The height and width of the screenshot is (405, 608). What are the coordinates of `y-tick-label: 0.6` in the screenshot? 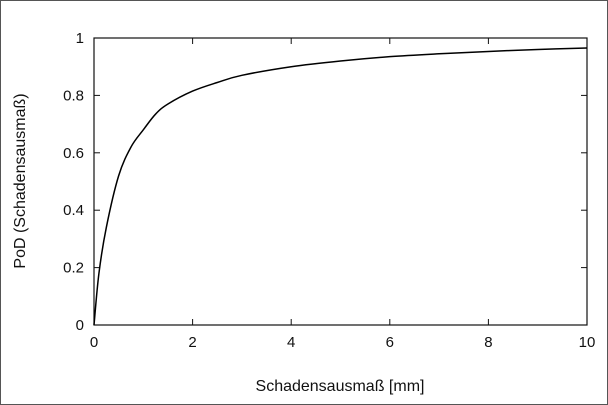 It's located at (73, 153).